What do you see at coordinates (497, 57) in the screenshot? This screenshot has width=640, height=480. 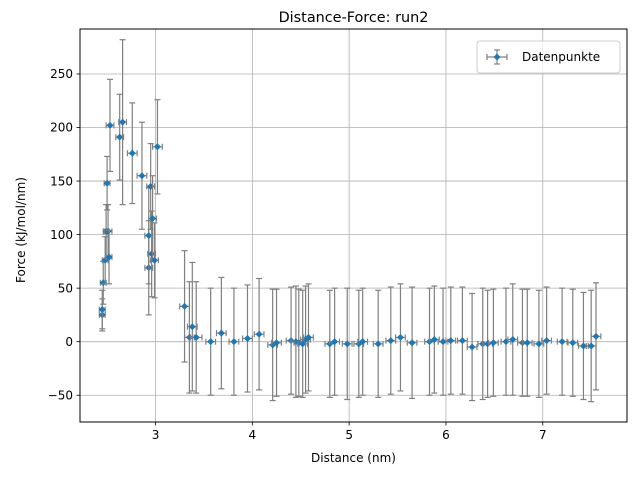 I see `legend-marker-icon` at bounding box center [497, 57].